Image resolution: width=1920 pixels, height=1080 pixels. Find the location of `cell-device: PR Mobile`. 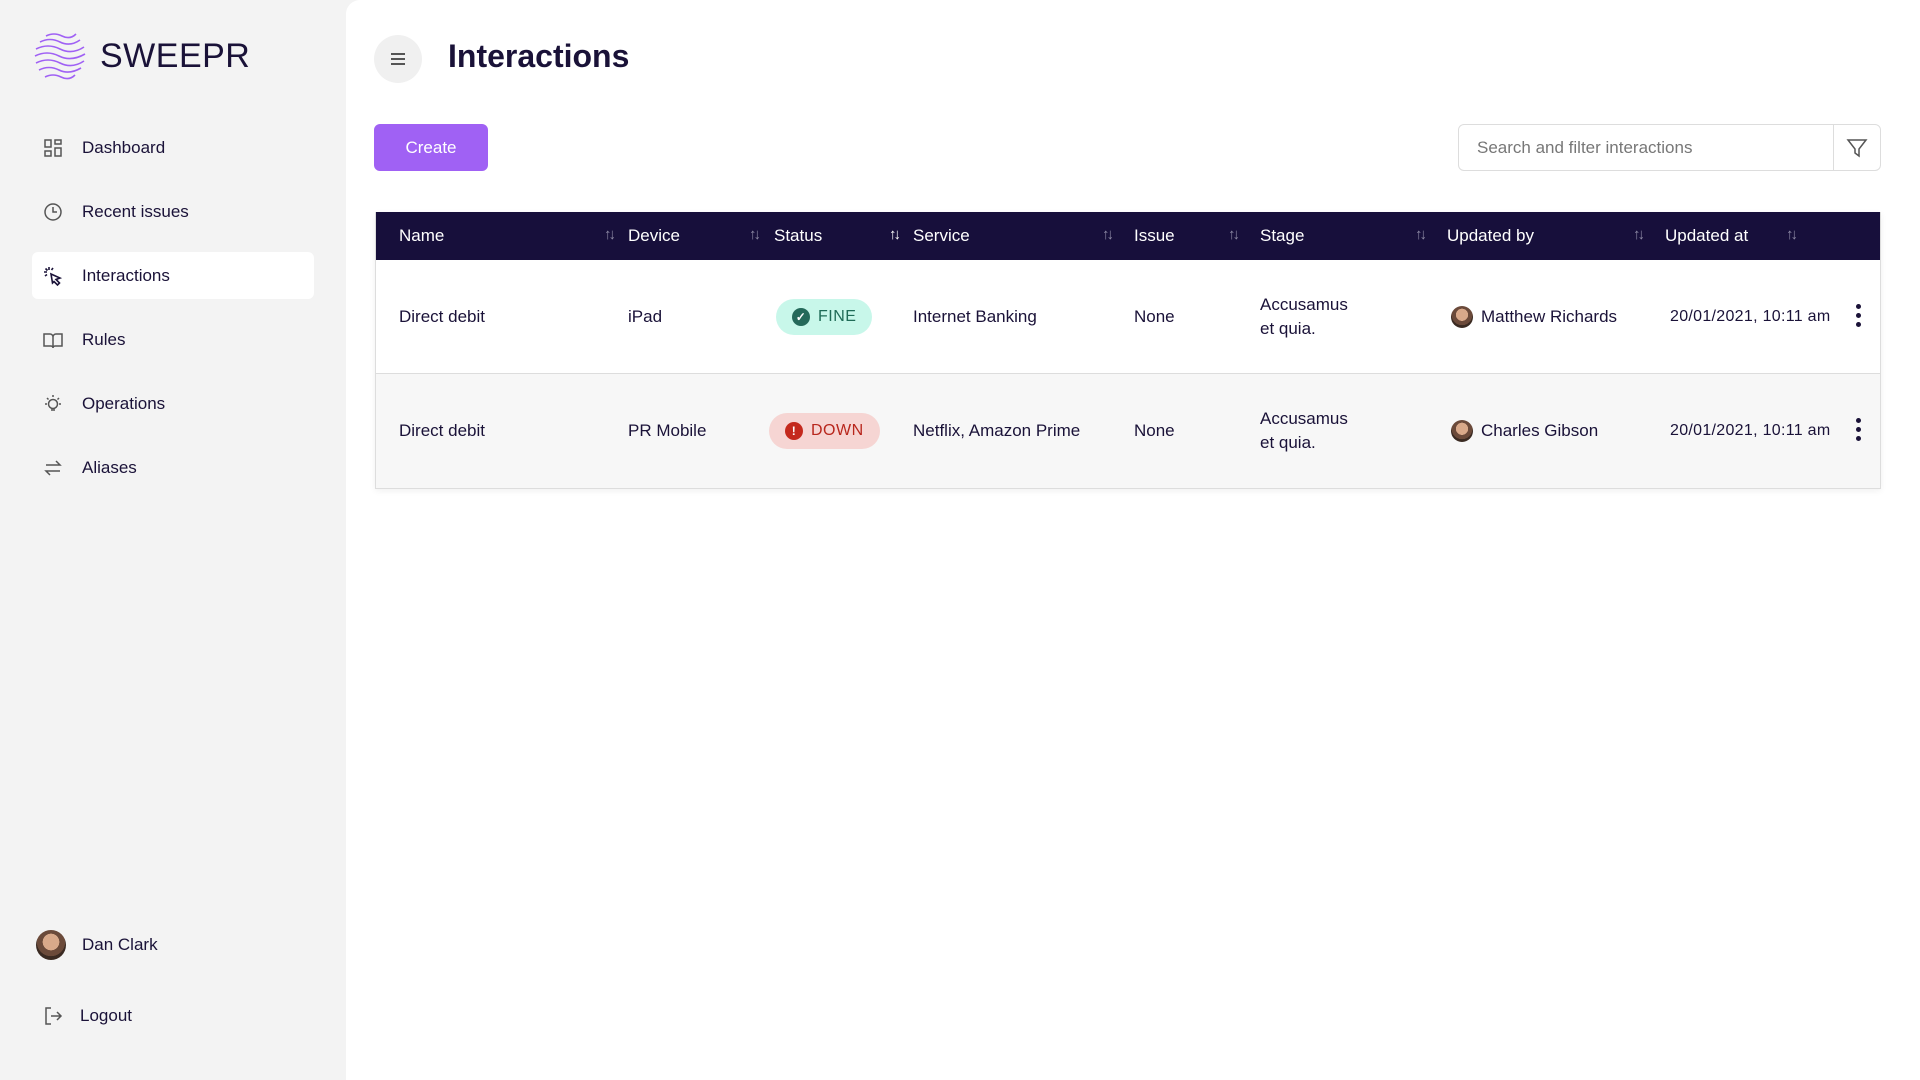

cell-device: PR Mobile is located at coordinates (667, 430).